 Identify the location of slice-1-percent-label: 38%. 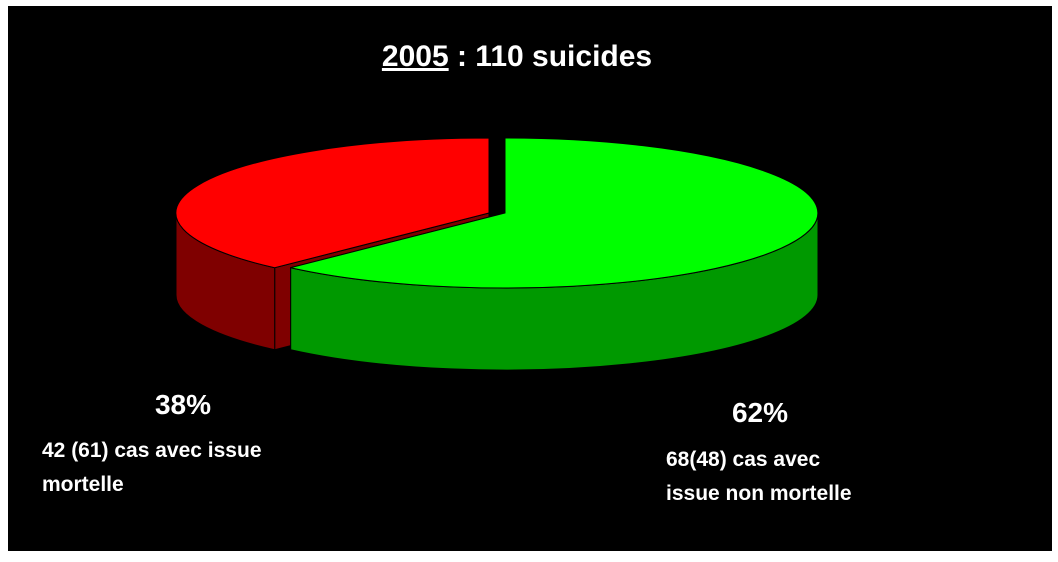
(183, 404).